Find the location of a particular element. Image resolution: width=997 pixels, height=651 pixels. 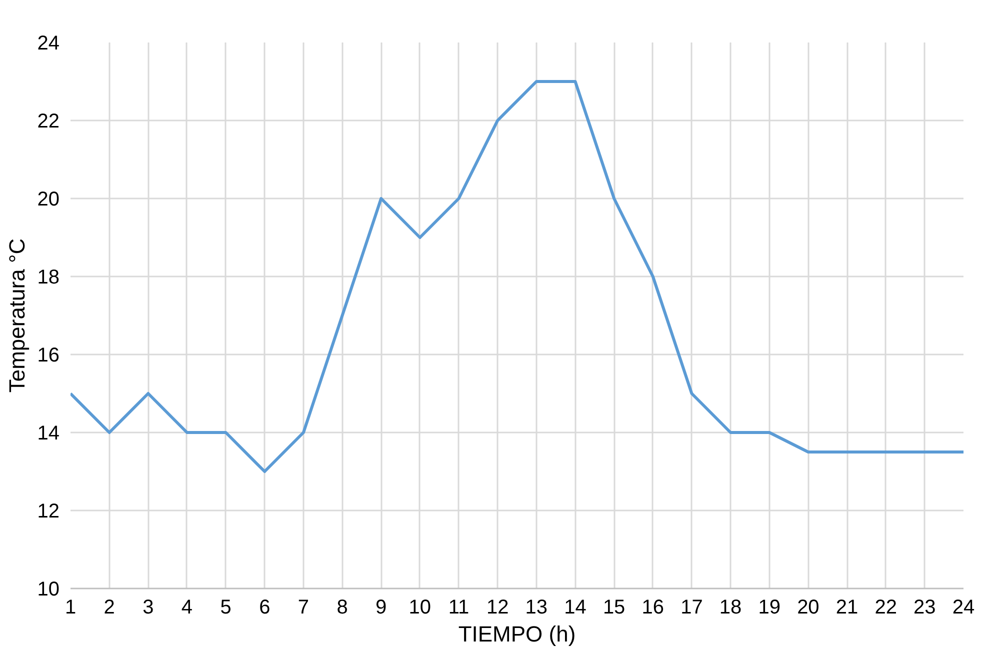

x-tick-label: 18 is located at coordinates (730, 607).